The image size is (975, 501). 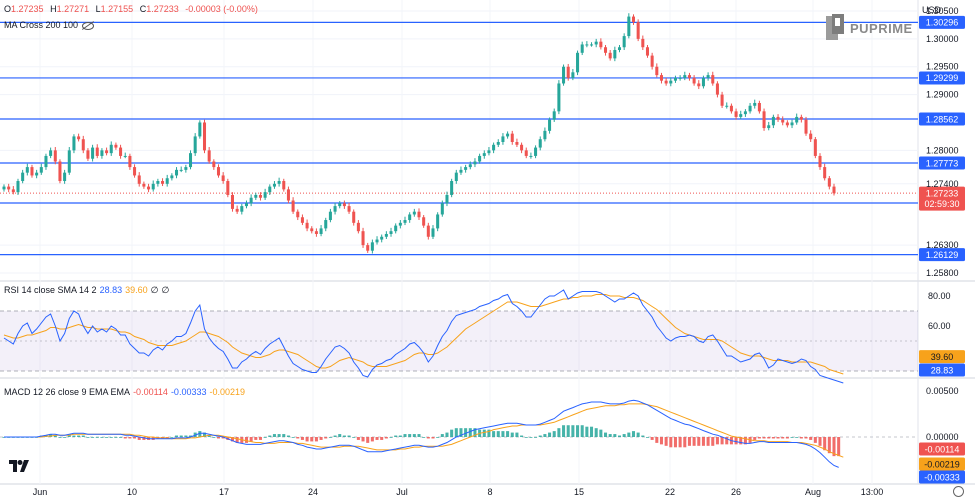 I want to click on level-price-label: 1.29299, so click(x=942, y=78).